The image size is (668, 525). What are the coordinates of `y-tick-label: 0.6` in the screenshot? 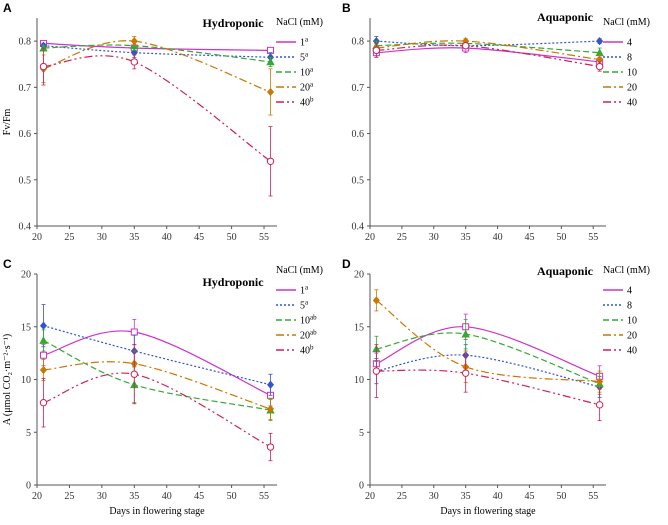 It's located at (25, 134).